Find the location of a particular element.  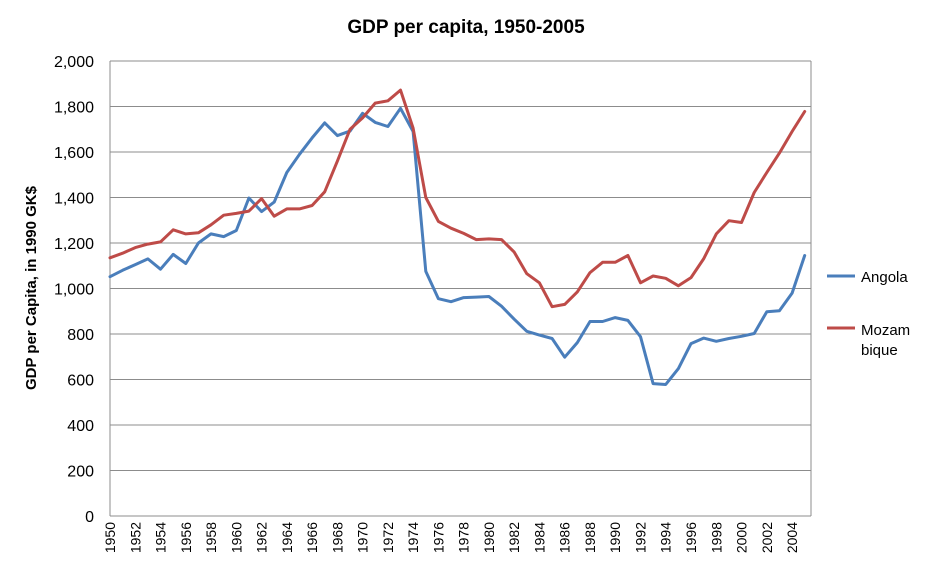

x-tick-label: 1966 is located at coordinates (312, 537).